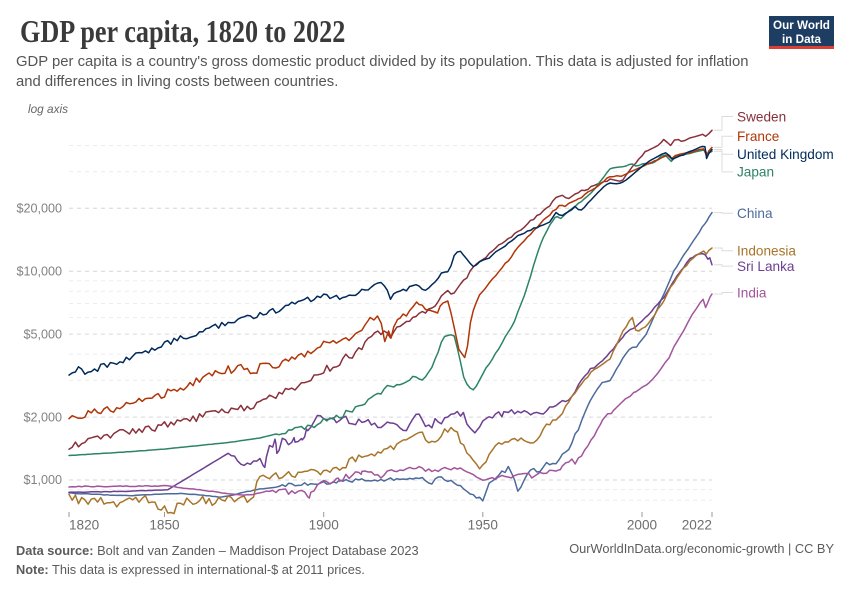 The height and width of the screenshot is (600, 850). I want to click on svg-text: 1850, so click(164, 525).